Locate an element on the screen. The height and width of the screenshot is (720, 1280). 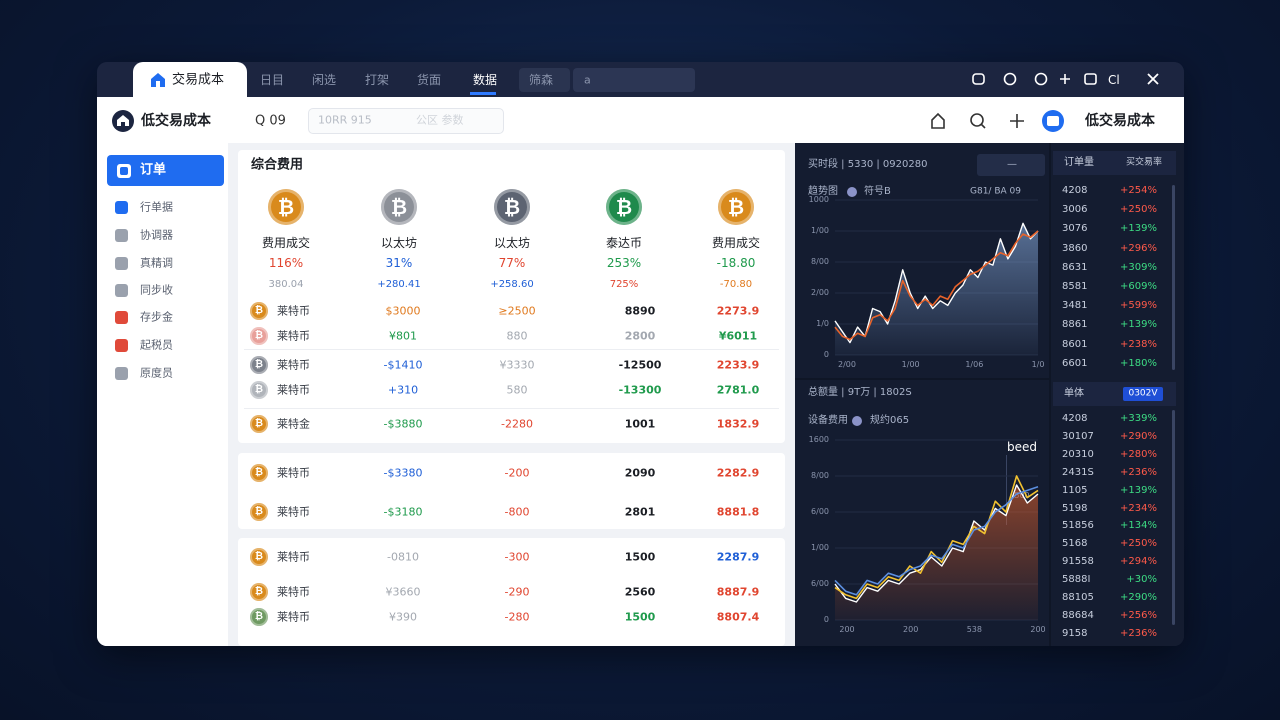
tab-search-box is located at coordinates (634, 80).